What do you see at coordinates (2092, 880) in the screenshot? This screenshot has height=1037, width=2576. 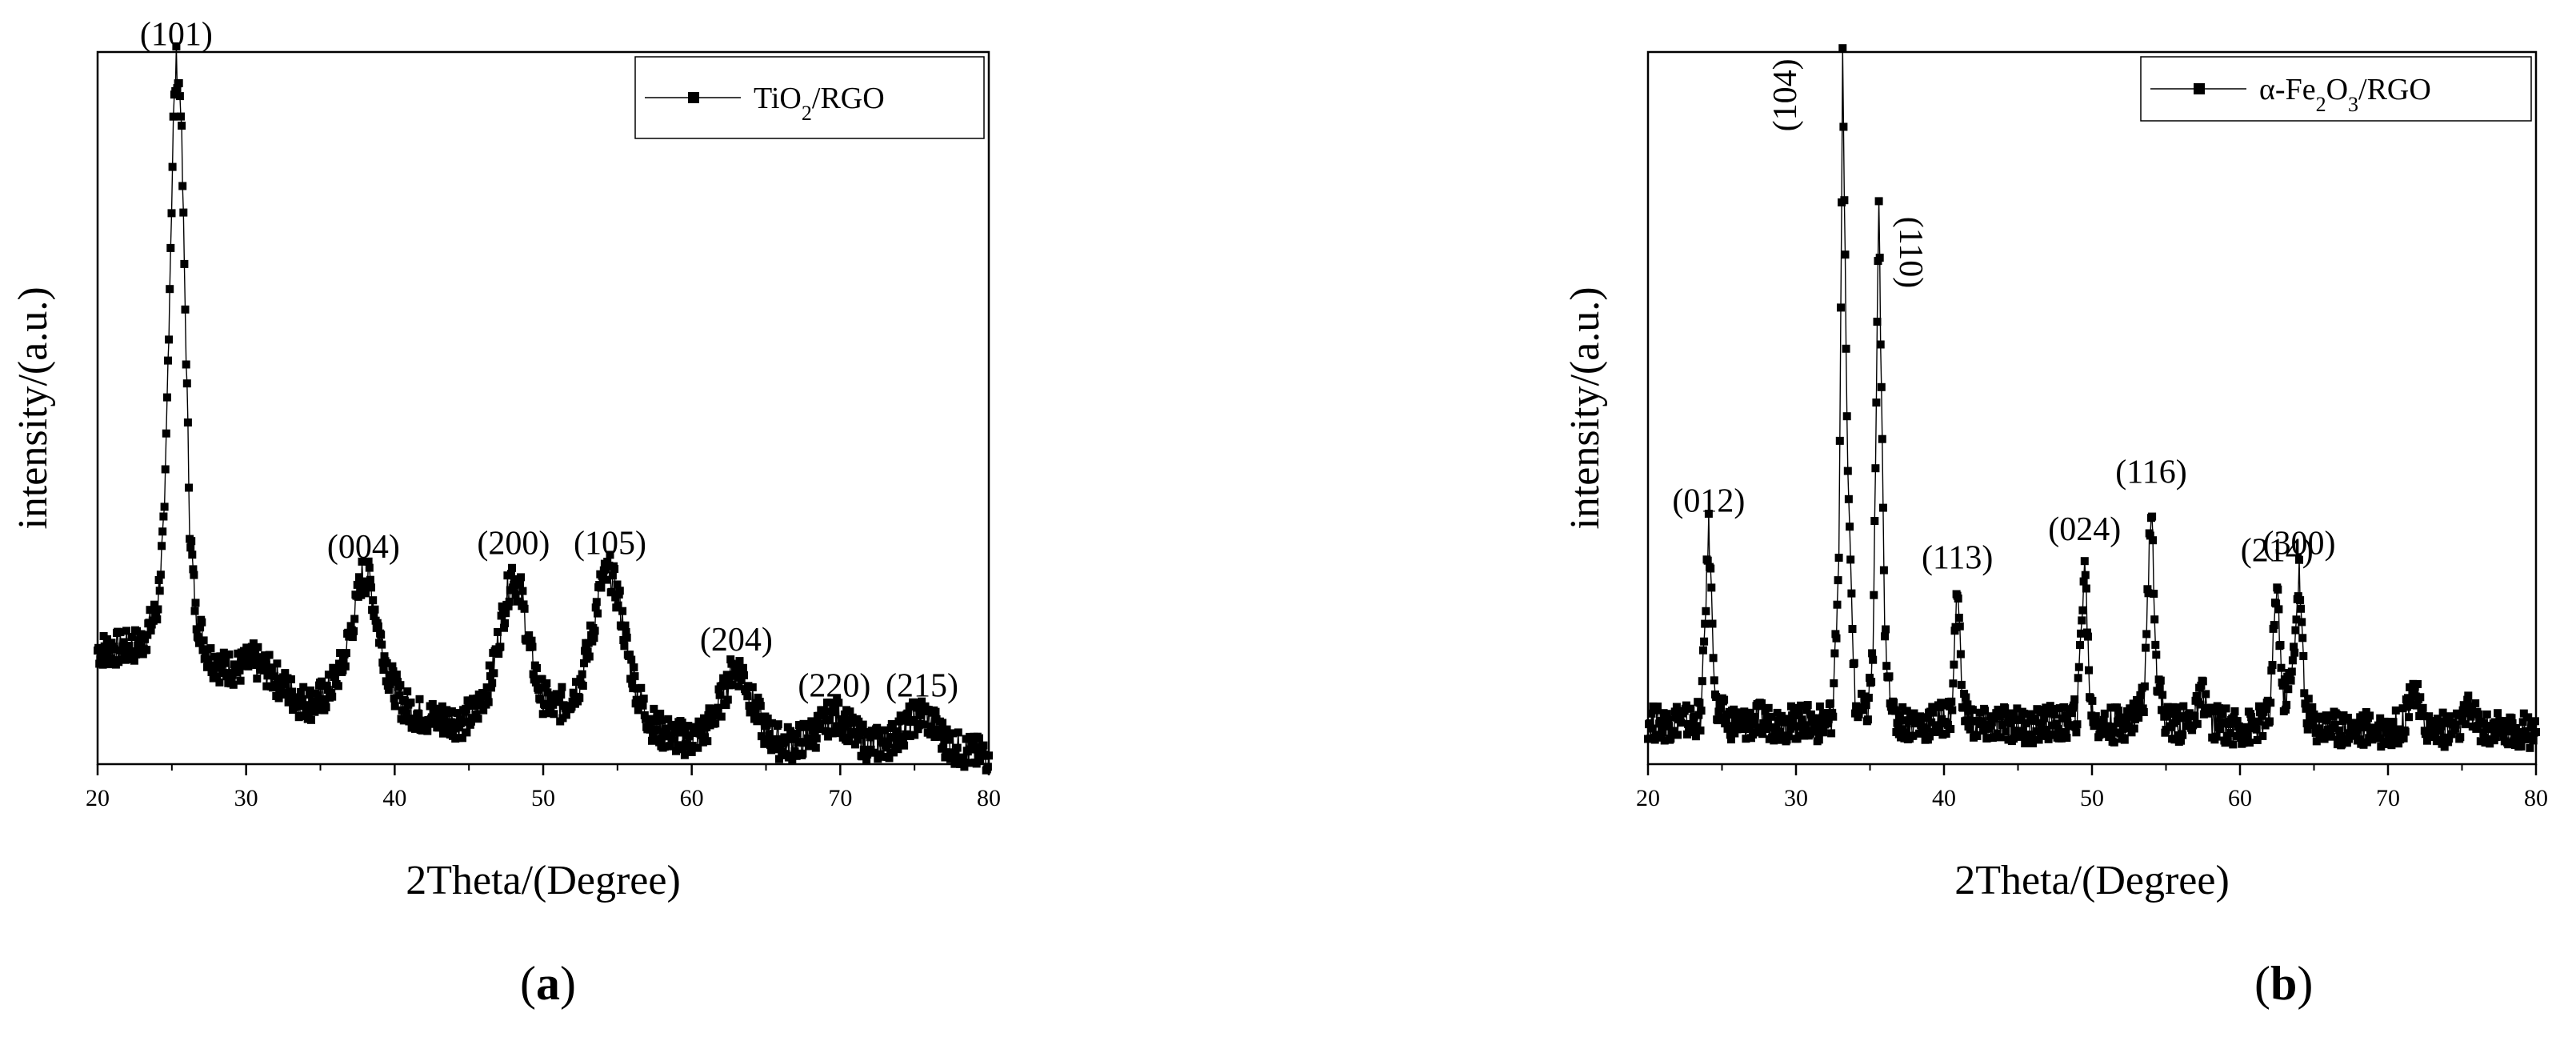 I see `x-axis-title: 2Theta/(Degree)` at bounding box center [2092, 880].